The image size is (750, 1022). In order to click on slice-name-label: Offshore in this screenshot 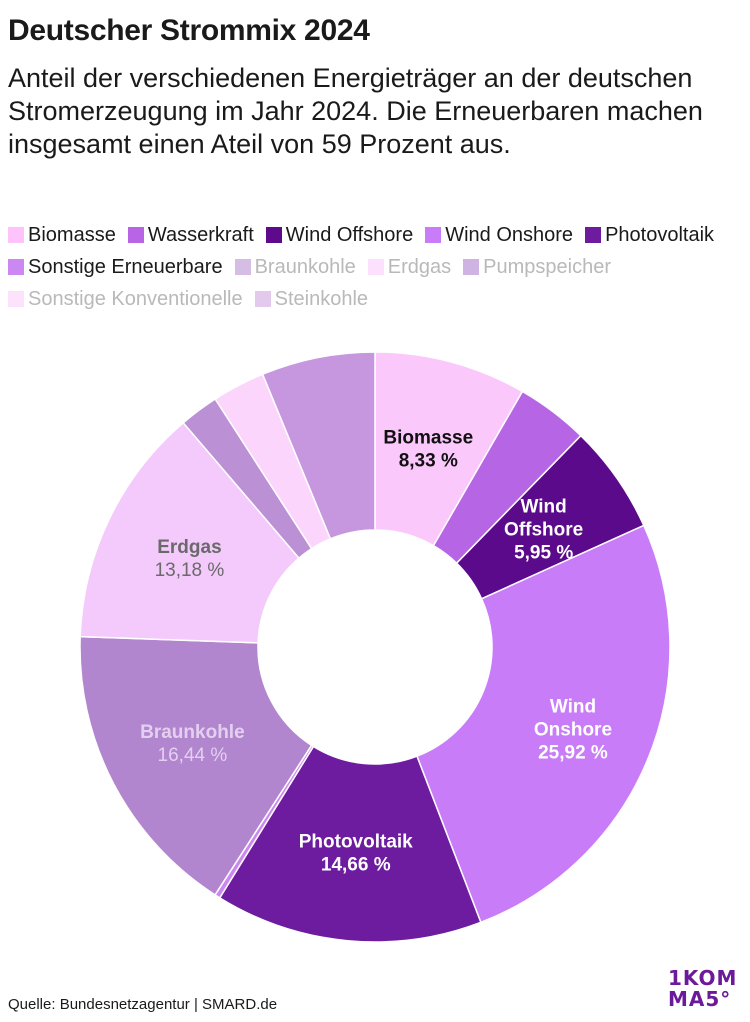, I will do `click(543, 530)`.